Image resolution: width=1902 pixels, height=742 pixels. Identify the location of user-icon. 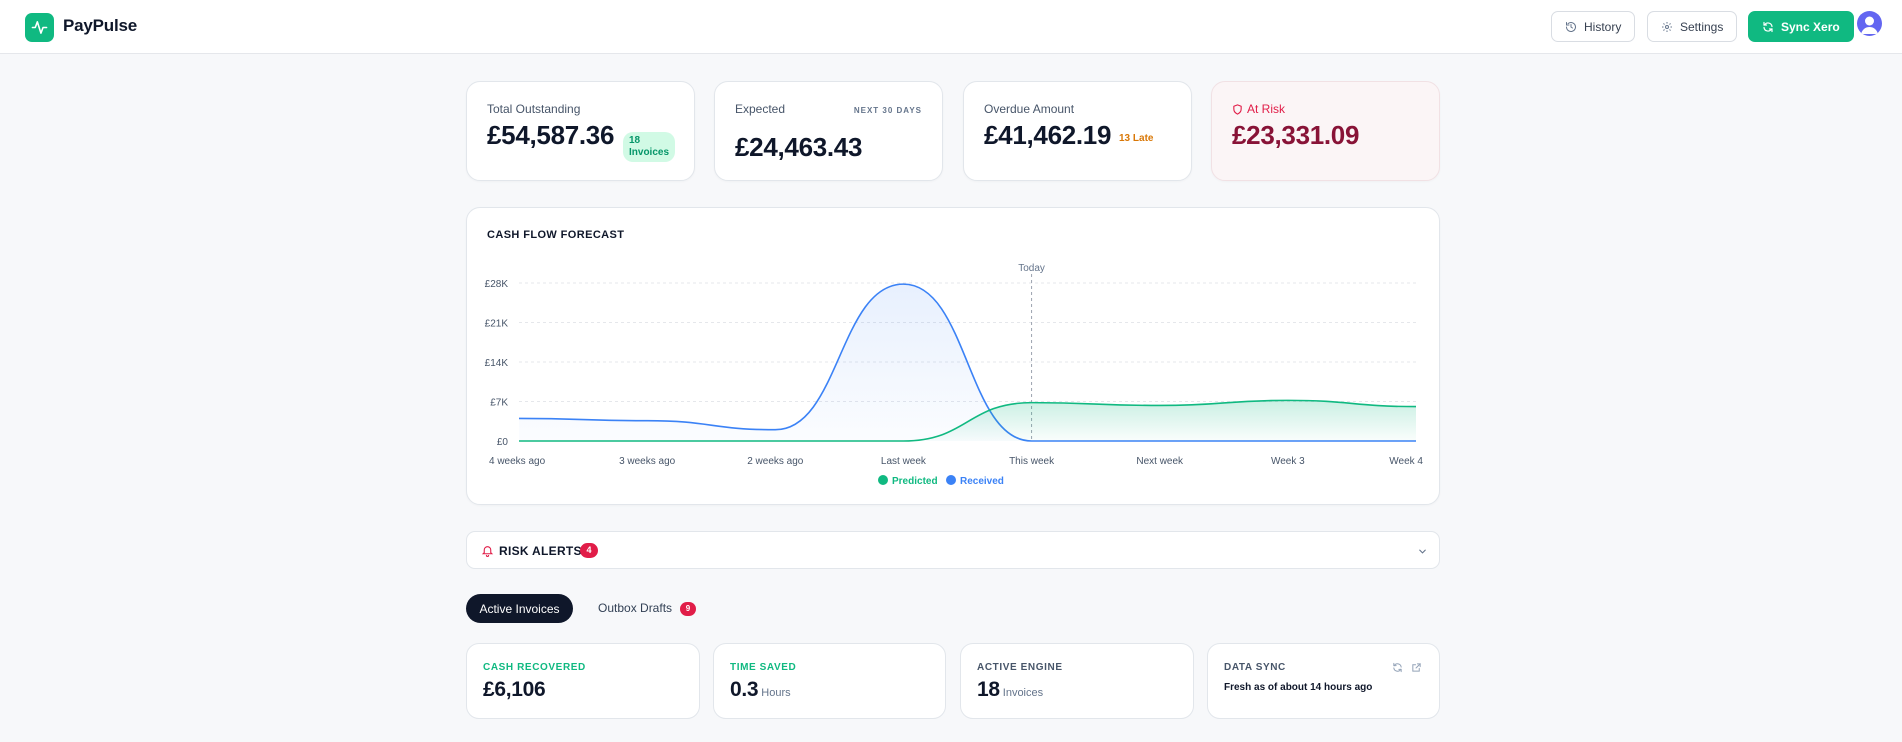
(1869, 25).